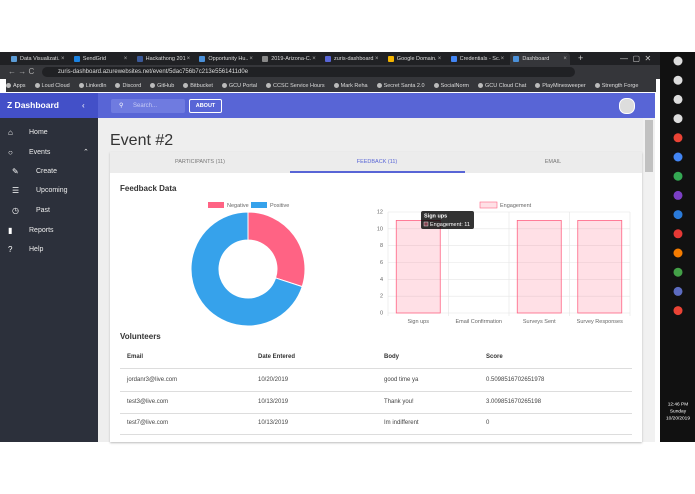 The image size is (695, 494). I want to click on y-tick-label: 6, so click(381, 263).